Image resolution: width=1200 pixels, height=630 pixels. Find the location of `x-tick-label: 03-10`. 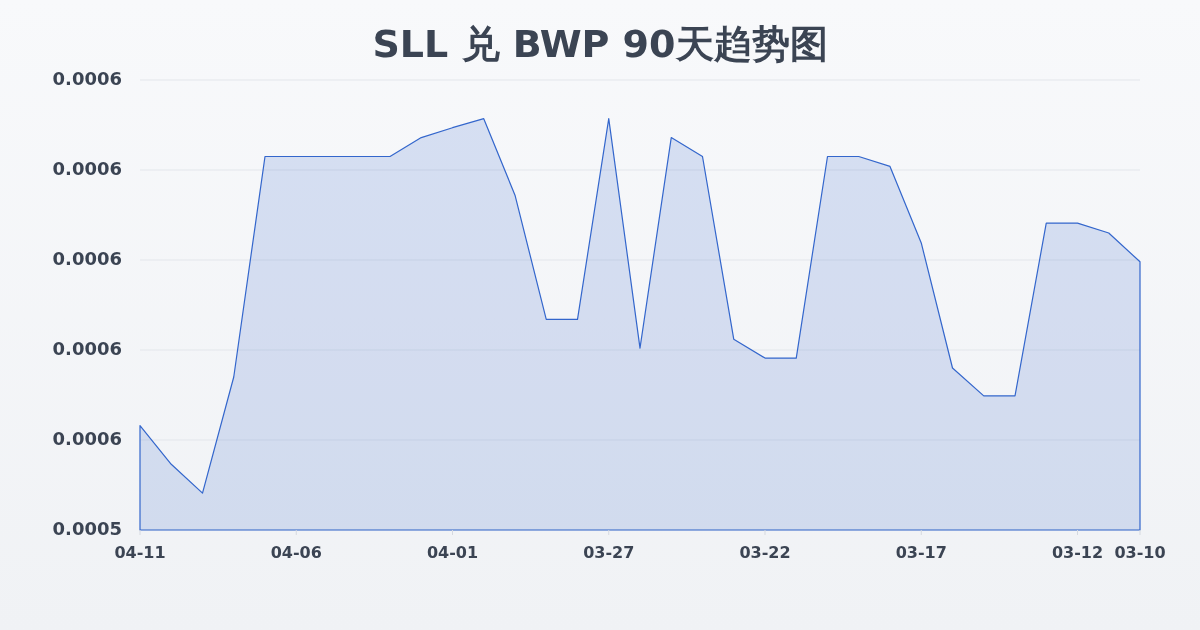

x-tick-label: 03-10 is located at coordinates (1140, 552).